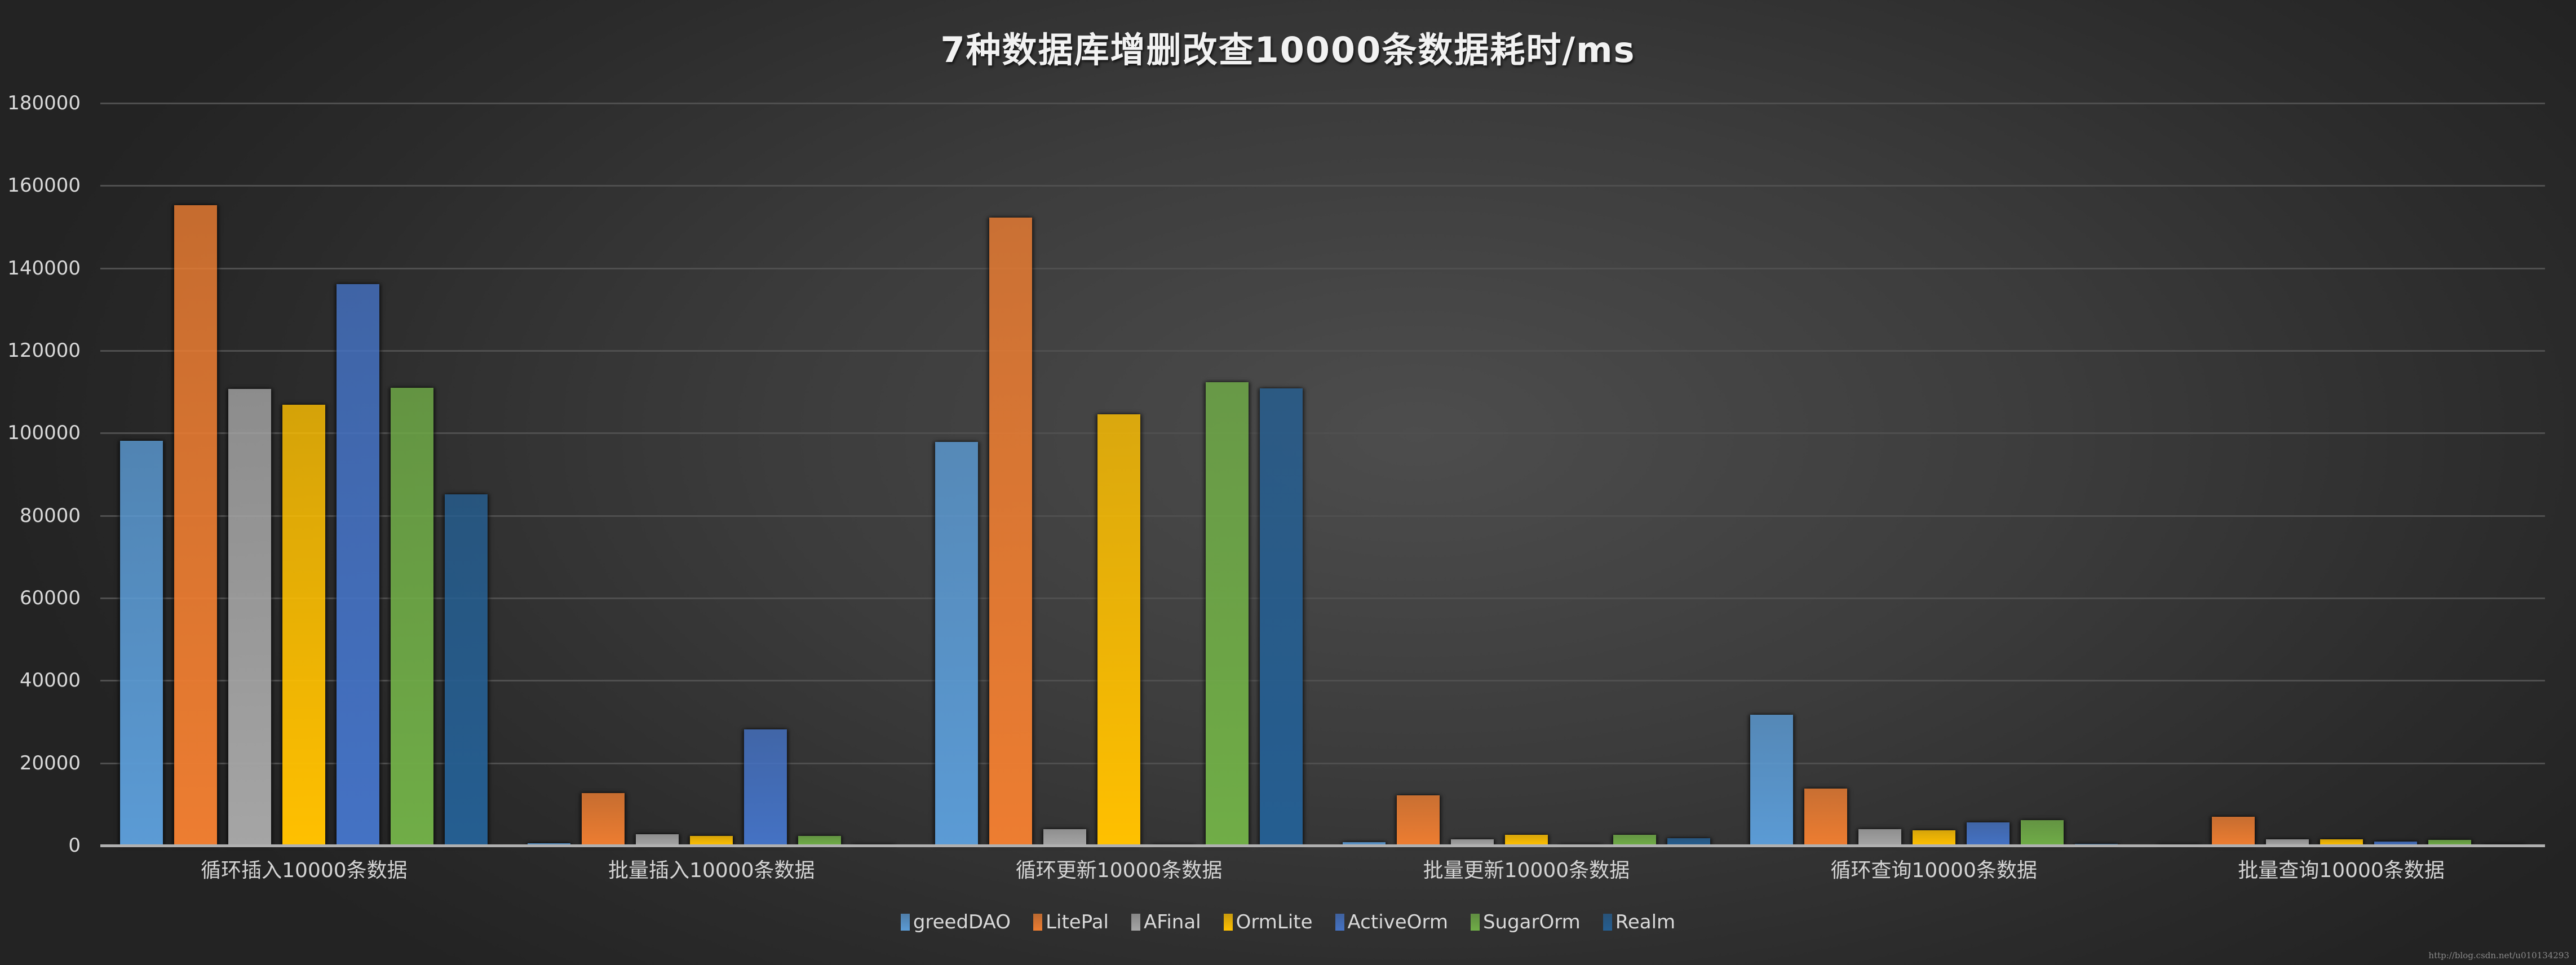 This screenshot has width=2576, height=965. I want to click on legend-item-activeorm: ActiveOrm, so click(1391, 922).